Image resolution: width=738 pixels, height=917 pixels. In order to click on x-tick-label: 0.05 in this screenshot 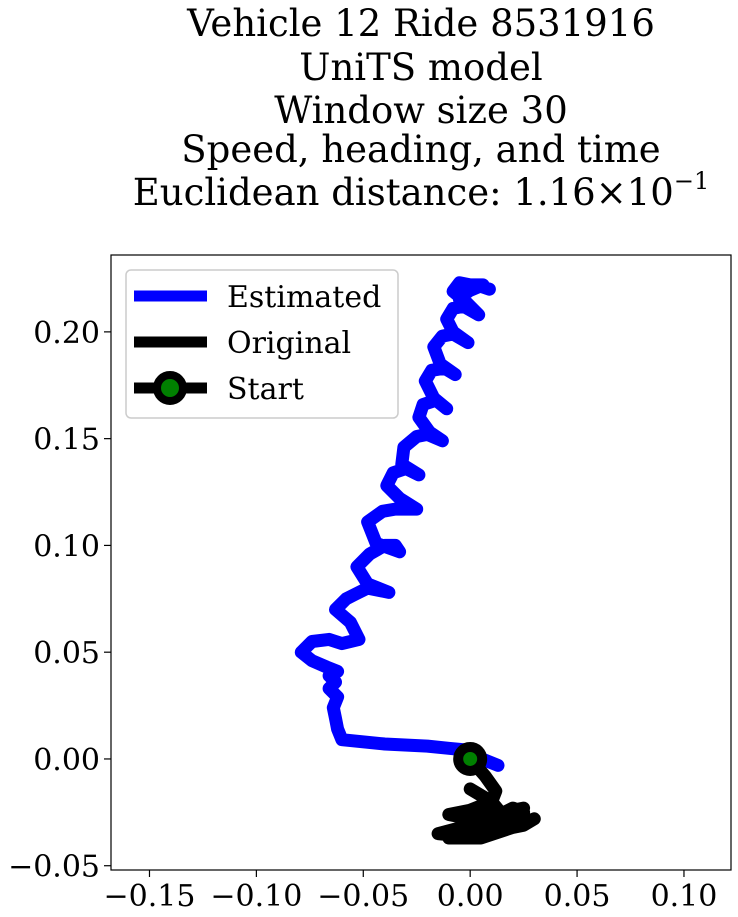, I will do `click(577, 896)`.